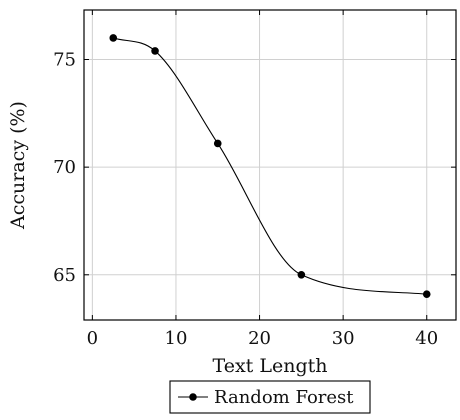 The width and height of the screenshot is (460, 420). Describe the element at coordinates (64, 275) in the screenshot. I see `y-tick-label: 65` at that location.